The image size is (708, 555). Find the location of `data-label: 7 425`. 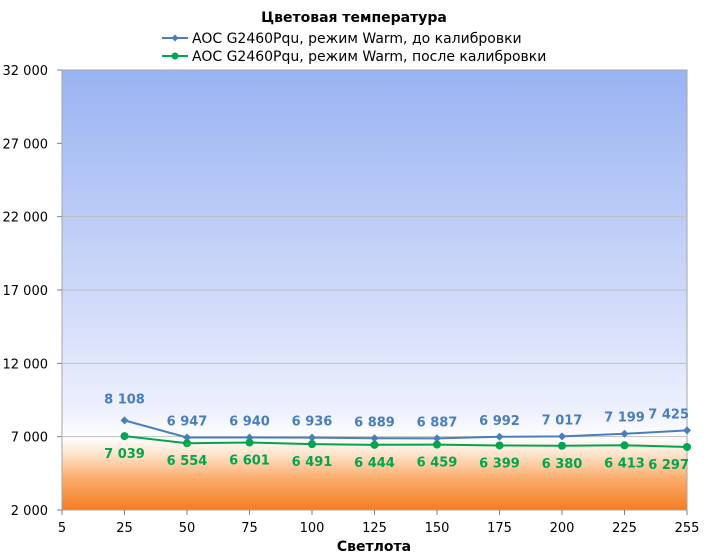

data-label: 7 425 is located at coordinates (668, 414).